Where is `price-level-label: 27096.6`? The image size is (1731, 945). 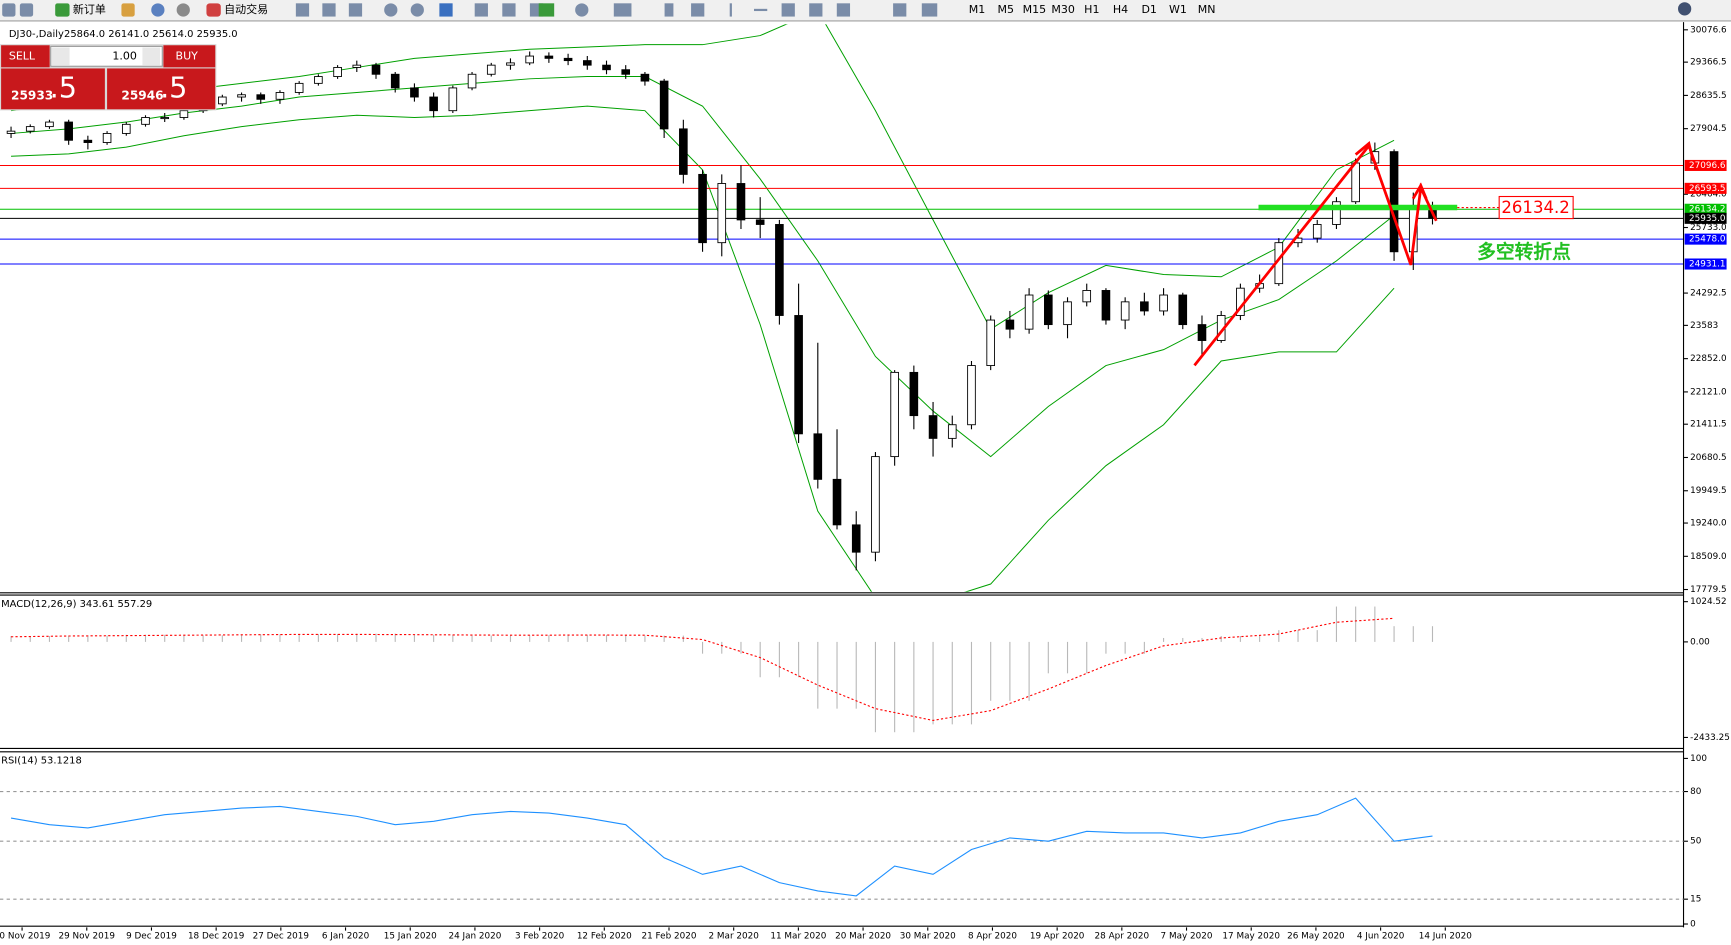 price-level-label: 27096.6 is located at coordinates (1707, 166).